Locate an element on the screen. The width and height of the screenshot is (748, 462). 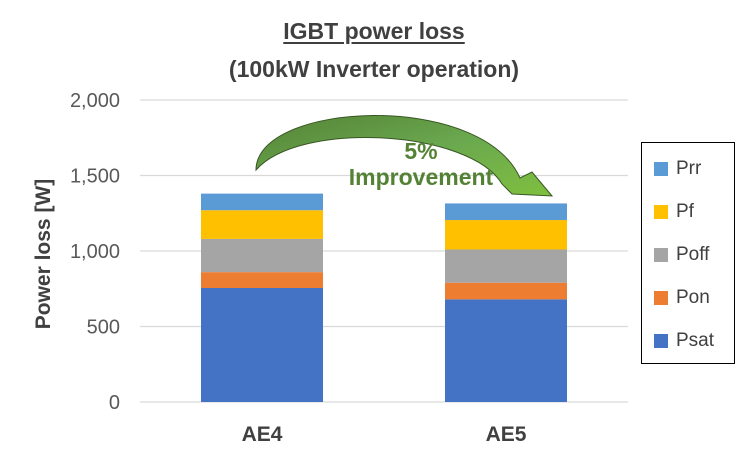
legend-item-poff: Poff is located at coordinates (681, 255).